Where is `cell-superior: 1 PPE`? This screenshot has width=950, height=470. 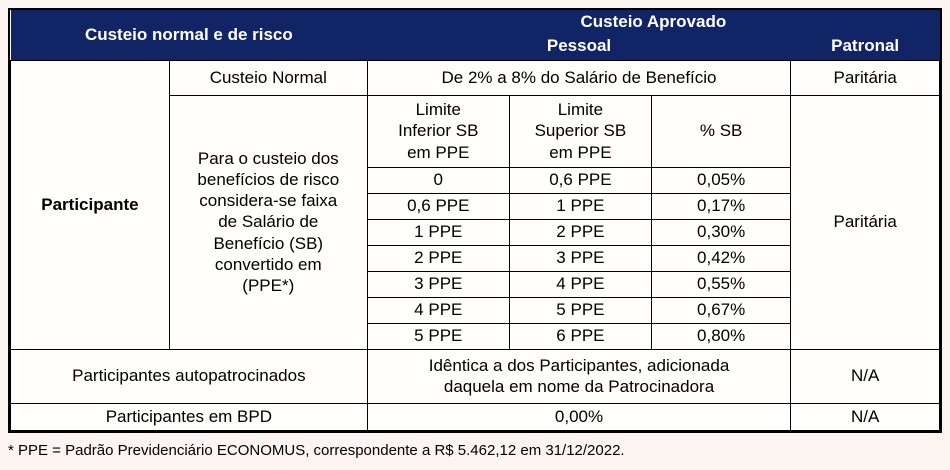 cell-superior: 1 PPE is located at coordinates (580, 206).